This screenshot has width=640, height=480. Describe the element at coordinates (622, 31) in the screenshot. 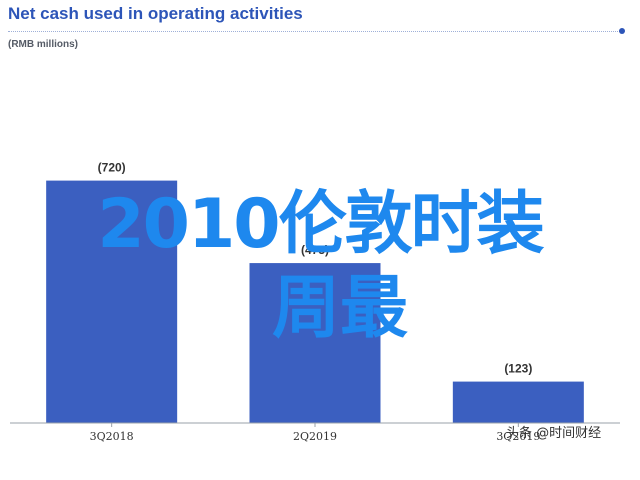

I see `title-rule-endpoint` at that location.